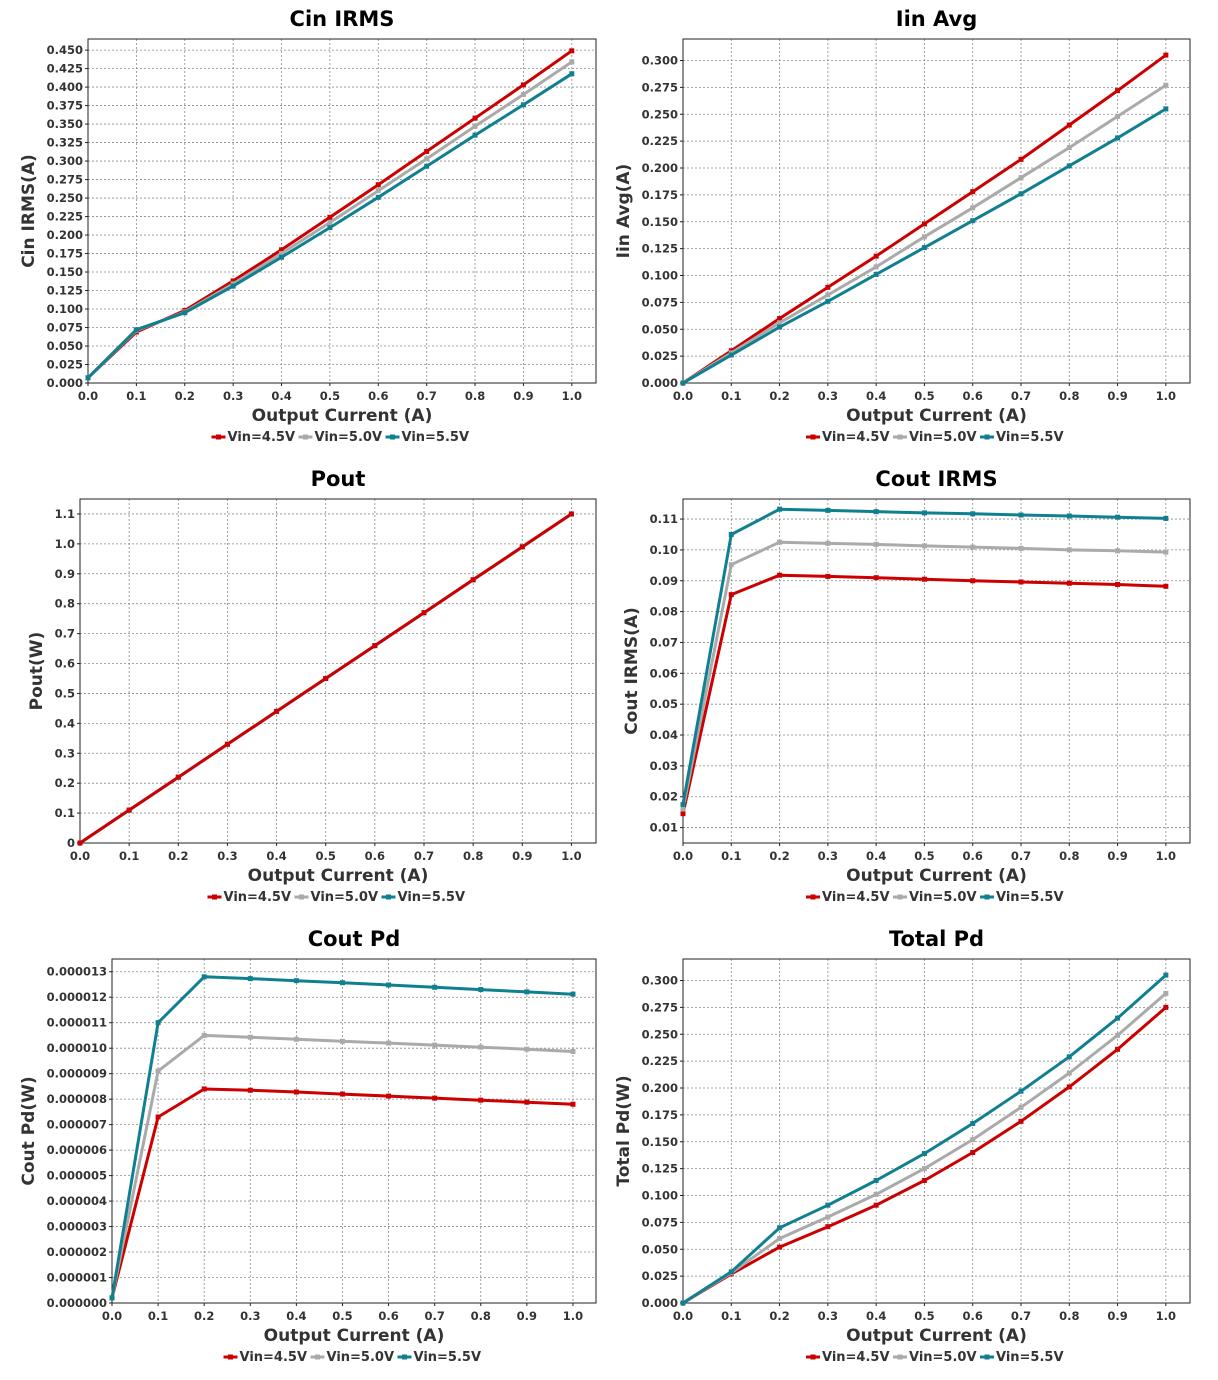 Image resolution: width=1218 pixels, height=1380 pixels. What do you see at coordinates (660, 981) in the screenshot?
I see `y-tick-label: 0.300` at bounding box center [660, 981].